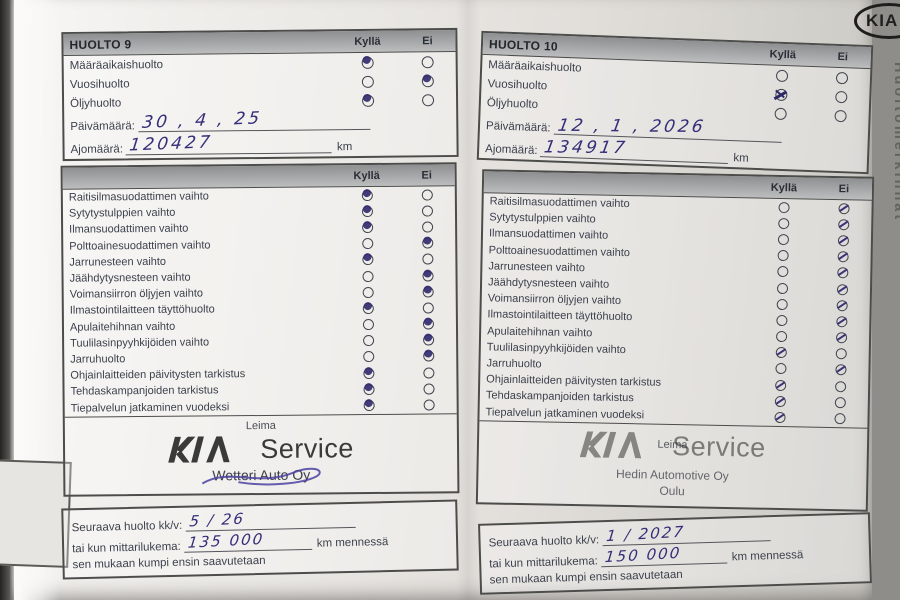  I want to click on checklist-item-label: Raitisilmasuodattimen vaihto, so click(138, 197).